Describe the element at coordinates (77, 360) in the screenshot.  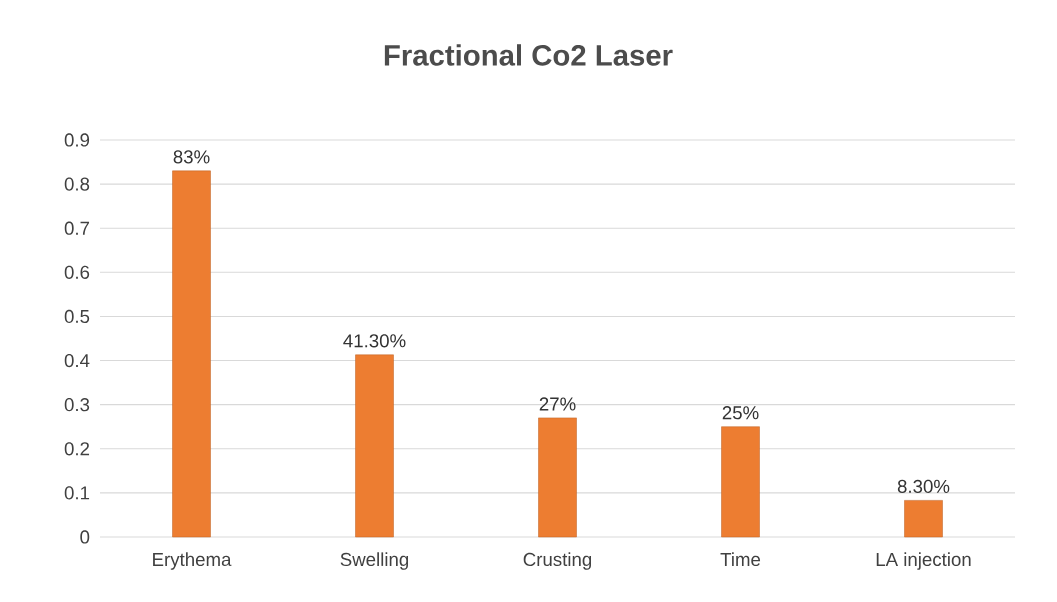
I see `y-tick-label: 0.4` at that location.